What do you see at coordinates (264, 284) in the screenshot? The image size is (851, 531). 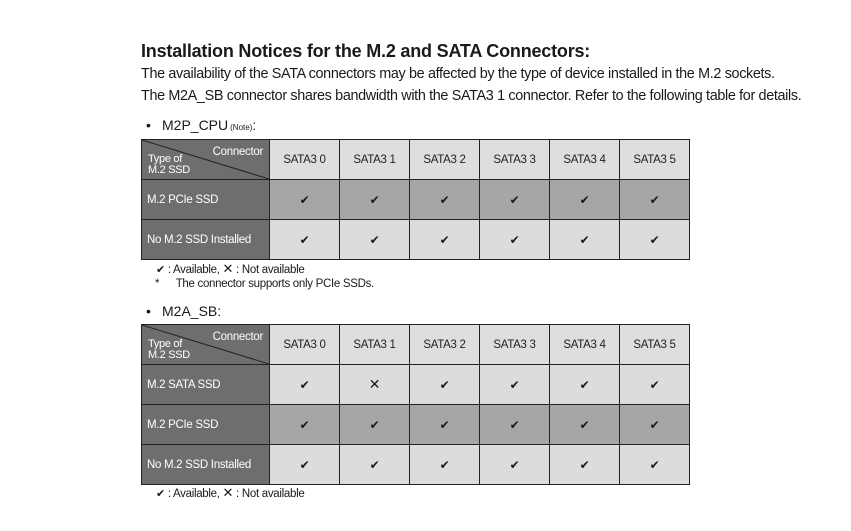 I see `footnote: * The connector supports only PCIe SSDs.` at bounding box center [264, 284].